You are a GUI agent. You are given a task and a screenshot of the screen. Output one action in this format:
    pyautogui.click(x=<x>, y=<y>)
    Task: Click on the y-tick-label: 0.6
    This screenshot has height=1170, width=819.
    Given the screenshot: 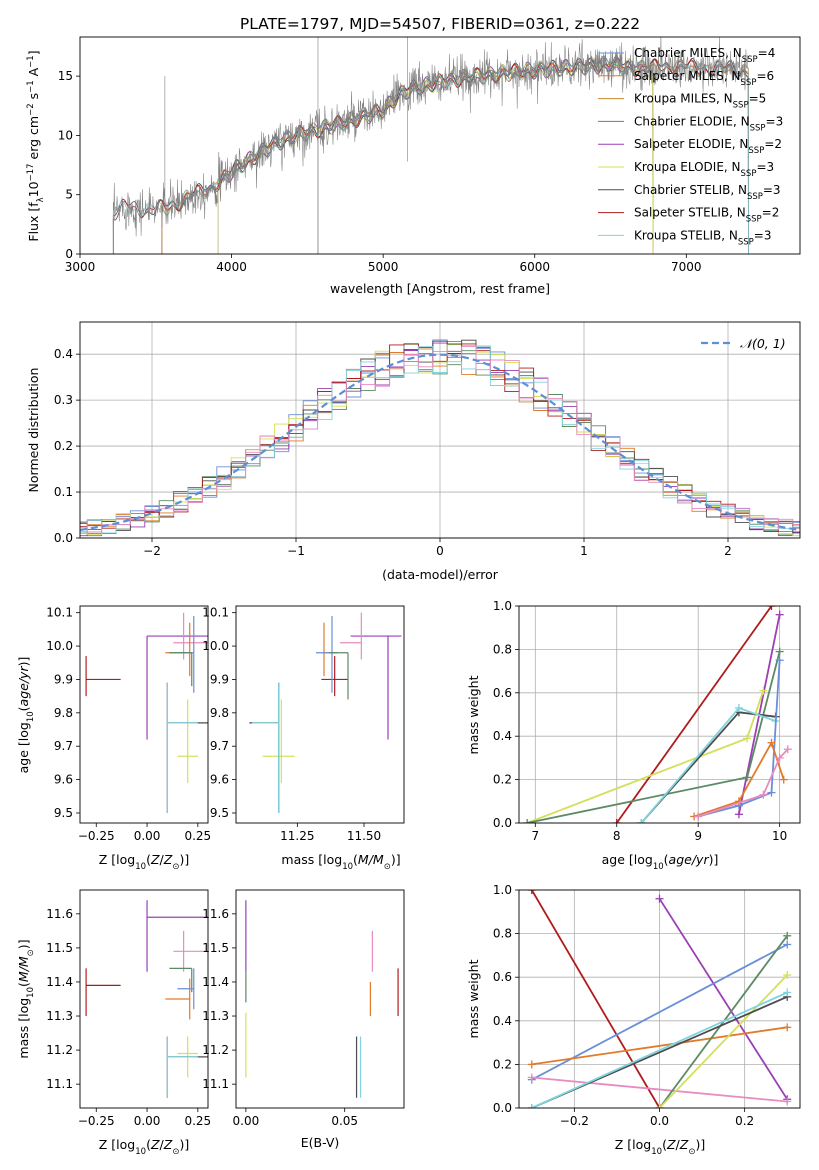 What is the action you would take?
    pyautogui.click(x=502, y=693)
    